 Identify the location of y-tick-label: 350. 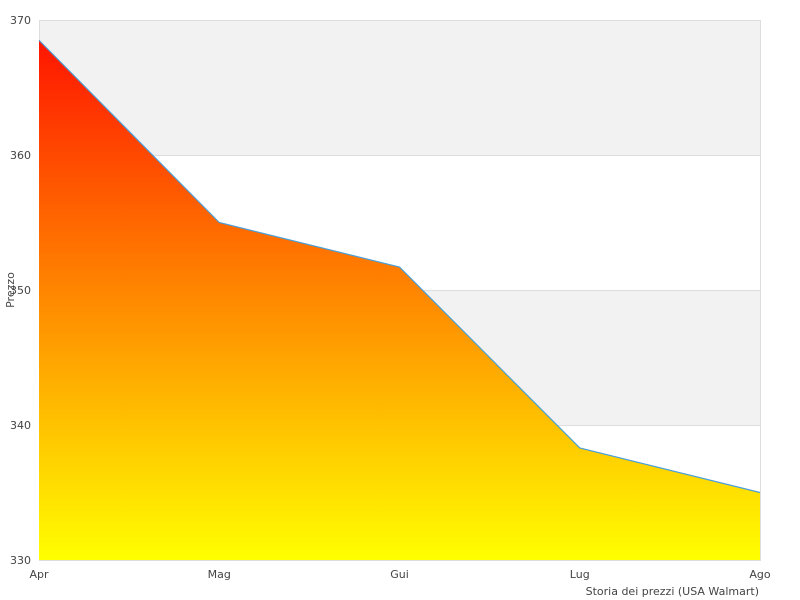
(20, 290).